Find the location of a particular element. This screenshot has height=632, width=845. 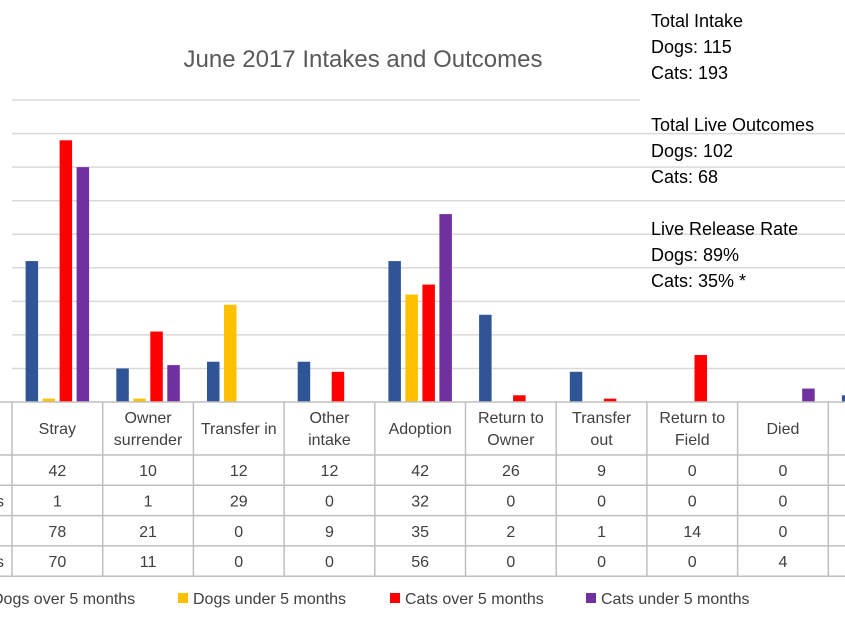

table-cell: 78 is located at coordinates (57, 532).